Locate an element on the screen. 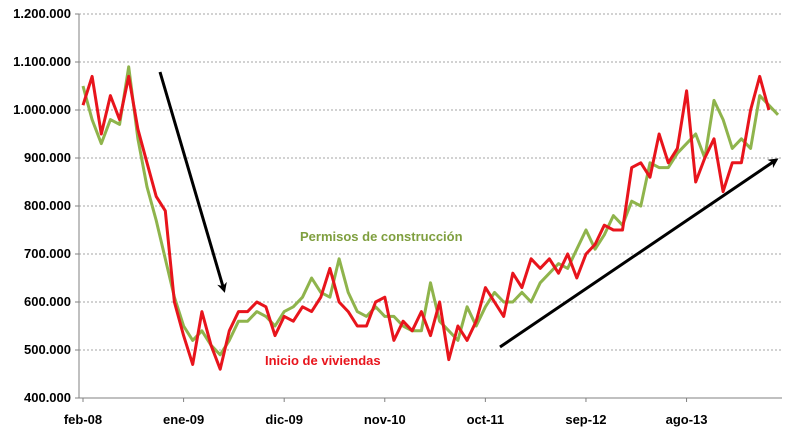 The width and height of the screenshot is (790, 432). y-tick-label: 800.000 is located at coordinates (47, 205).